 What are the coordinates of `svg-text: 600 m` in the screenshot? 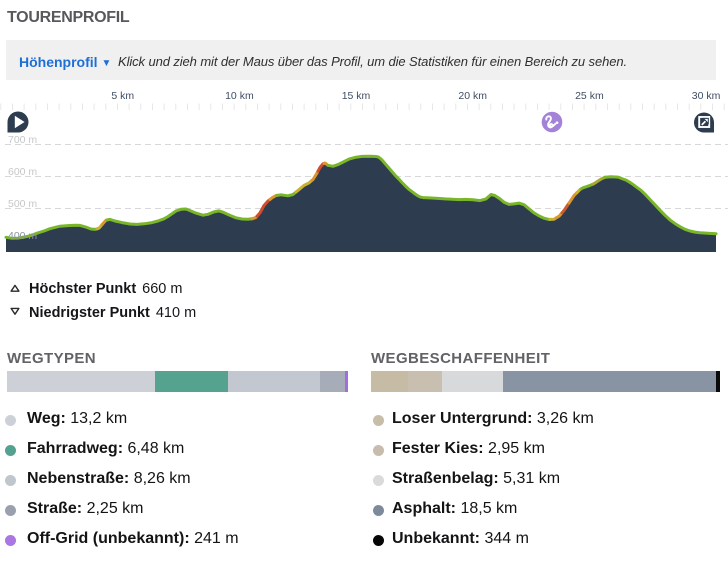 It's located at (22, 172).